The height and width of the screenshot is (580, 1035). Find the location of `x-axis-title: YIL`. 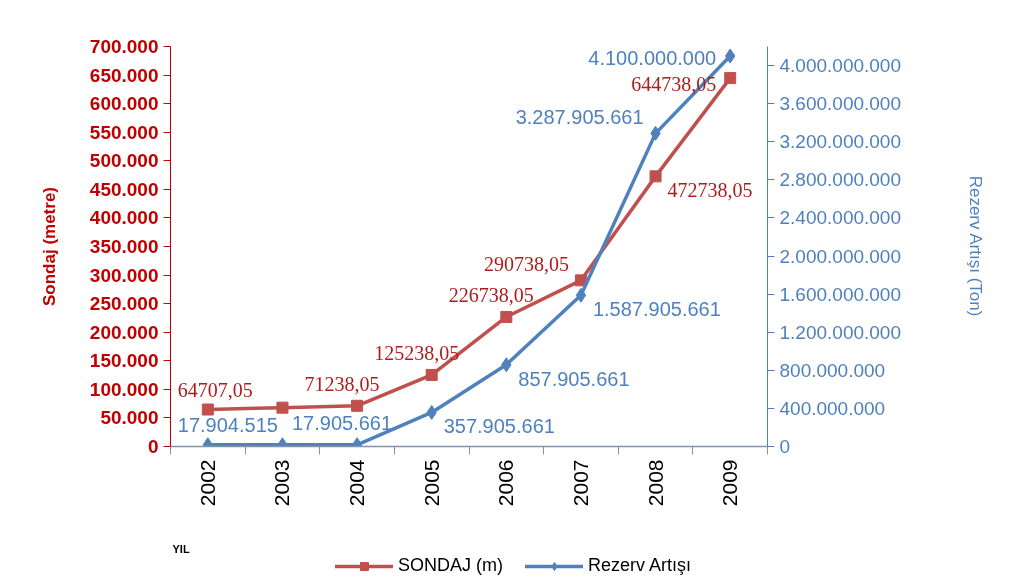

x-axis-title: YIL is located at coordinates (181, 548).